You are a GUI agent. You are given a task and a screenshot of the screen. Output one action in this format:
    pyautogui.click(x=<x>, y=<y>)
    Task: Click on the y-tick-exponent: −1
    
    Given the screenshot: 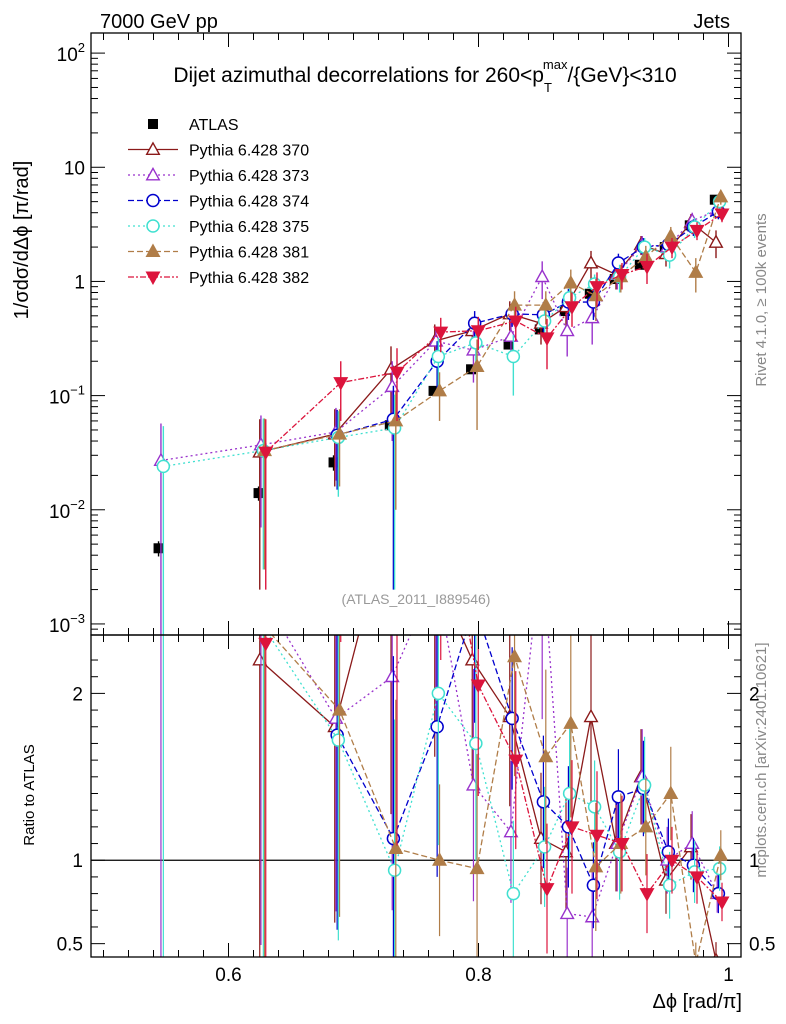 What is the action you would take?
    pyautogui.click(x=77, y=390)
    